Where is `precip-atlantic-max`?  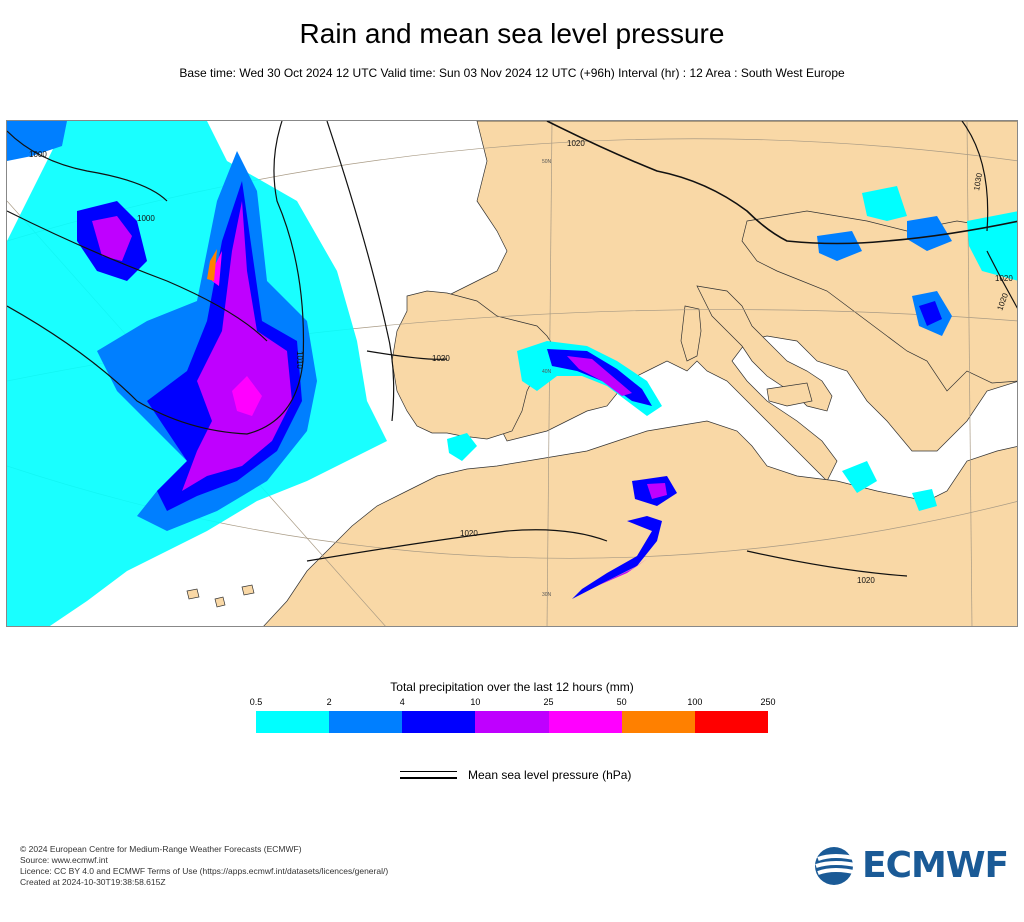
precip-atlantic-max is located at coordinates (237, 333).